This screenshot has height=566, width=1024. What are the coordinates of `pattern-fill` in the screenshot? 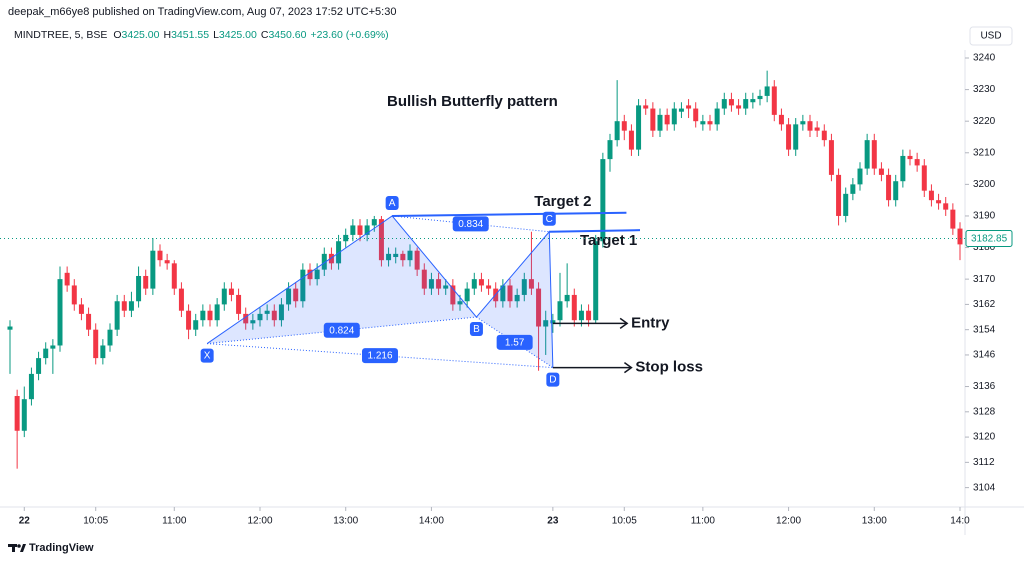 It's located at (514, 299).